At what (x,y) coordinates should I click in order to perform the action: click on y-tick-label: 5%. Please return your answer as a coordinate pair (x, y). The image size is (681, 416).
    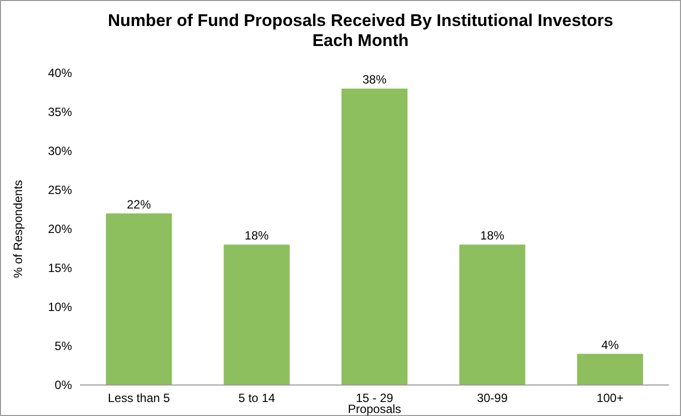
    Looking at the image, I should click on (63, 346).